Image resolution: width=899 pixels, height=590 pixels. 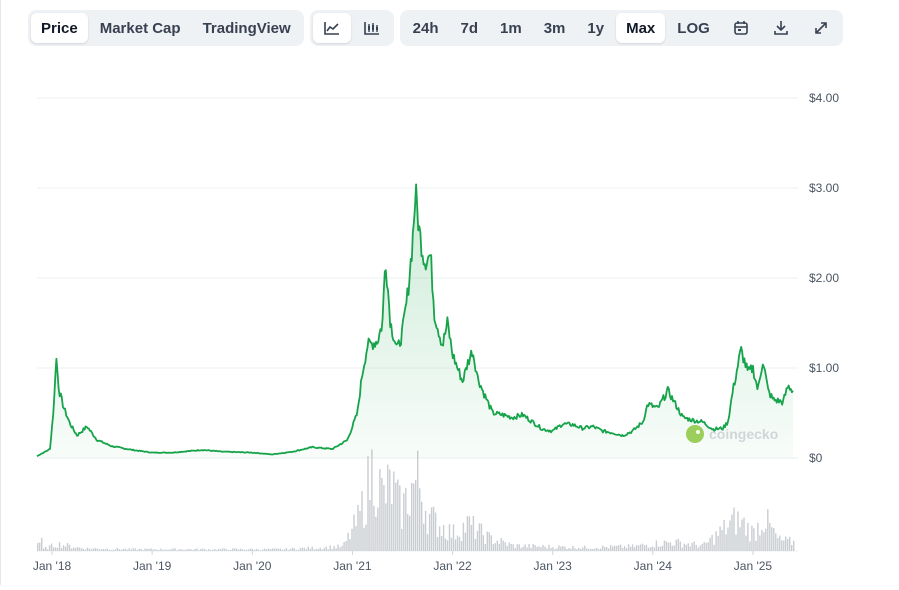 What do you see at coordinates (469, 28) in the screenshot?
I see `range-7d: 7d` at bounding box center [469, 28].